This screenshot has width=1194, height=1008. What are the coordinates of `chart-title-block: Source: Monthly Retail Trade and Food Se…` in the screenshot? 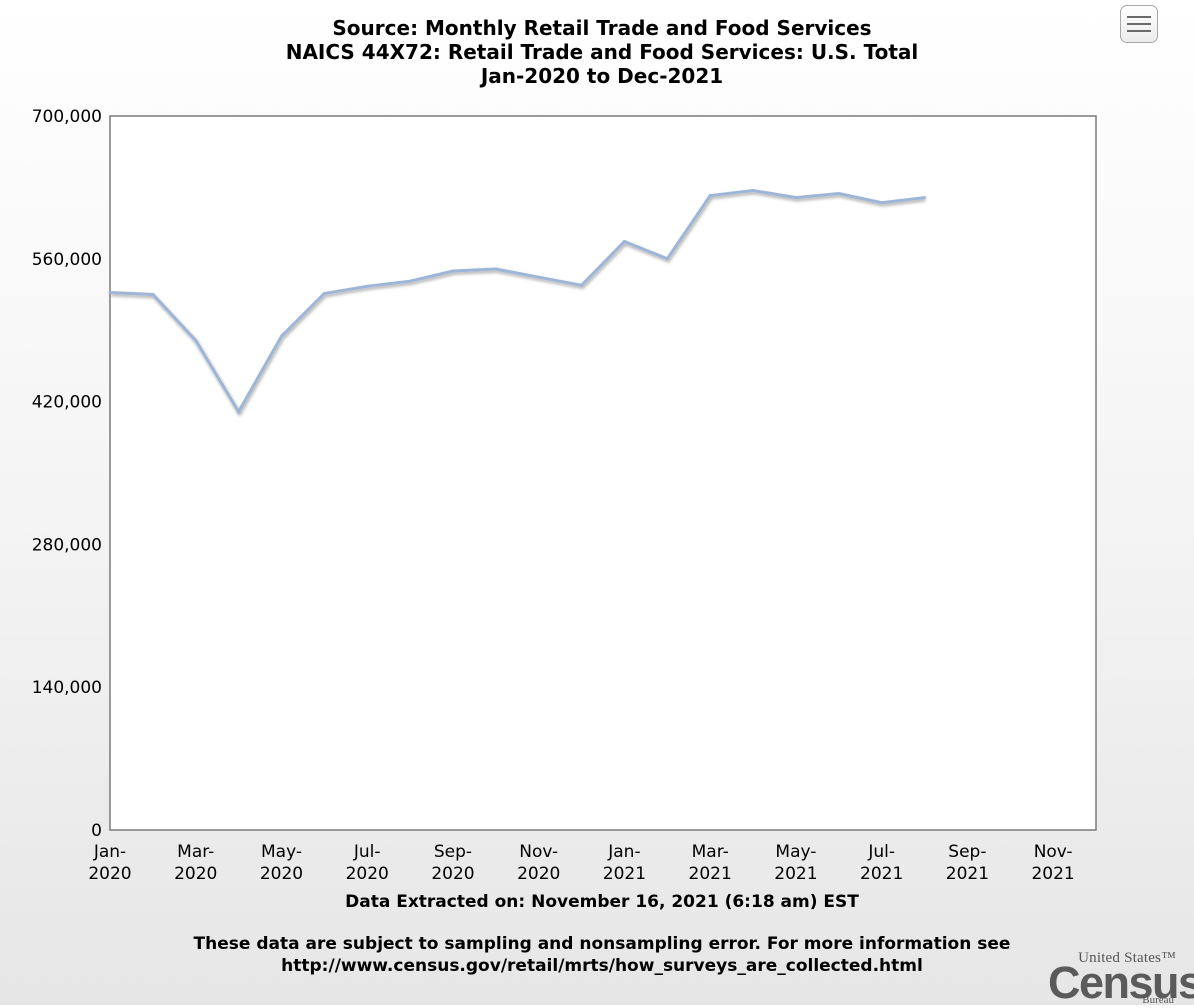 It's located at (597, 52).